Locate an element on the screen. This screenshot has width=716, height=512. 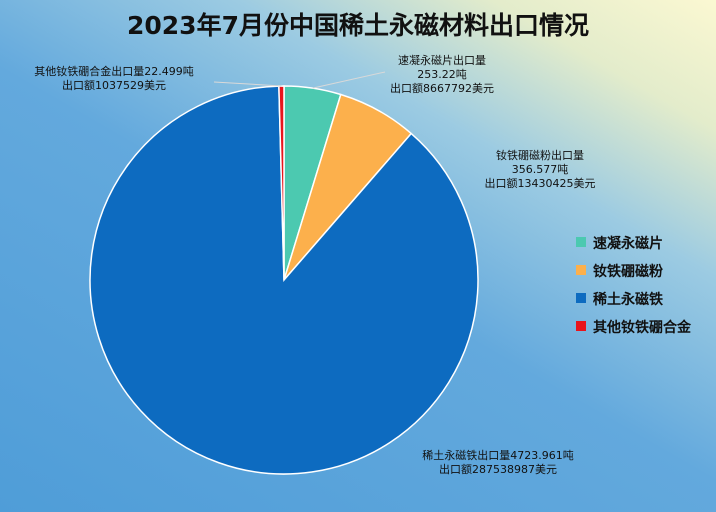
data-label-1: 速凝永磁片出口量 253.22吨出口额8667792美元 is located at coordinates (442, 74).